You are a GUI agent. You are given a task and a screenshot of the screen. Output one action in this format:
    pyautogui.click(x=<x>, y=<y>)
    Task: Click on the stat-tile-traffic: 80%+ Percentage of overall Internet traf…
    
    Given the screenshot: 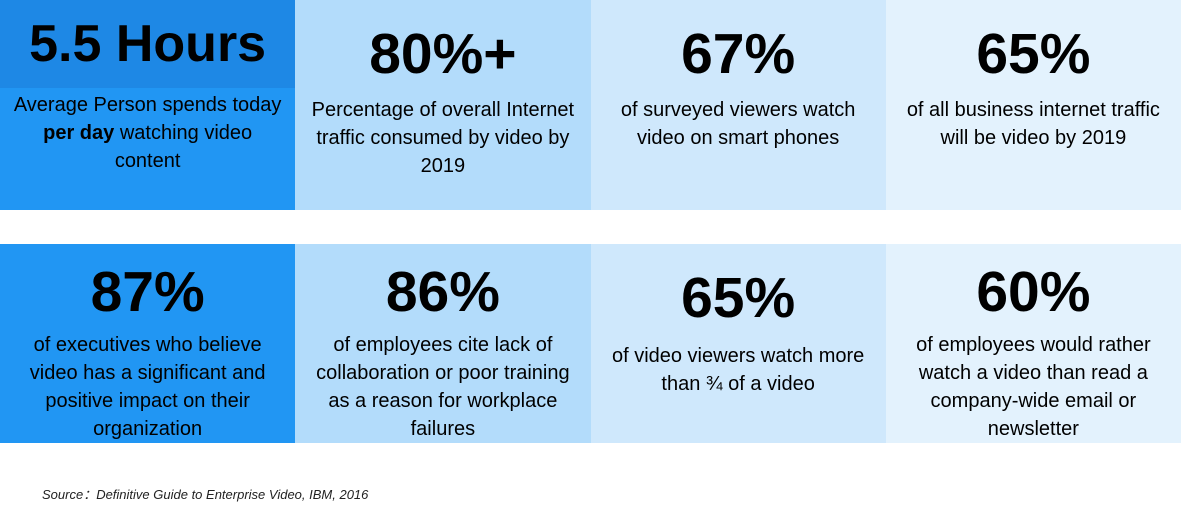 What is the action you would take?
    pyautogui.click(x=443, y=105)
    